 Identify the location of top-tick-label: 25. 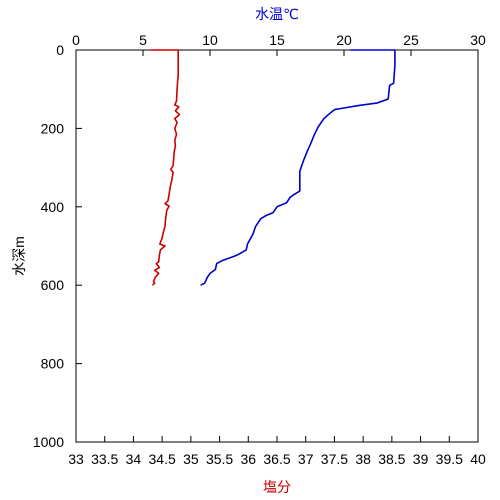
(411, 40).